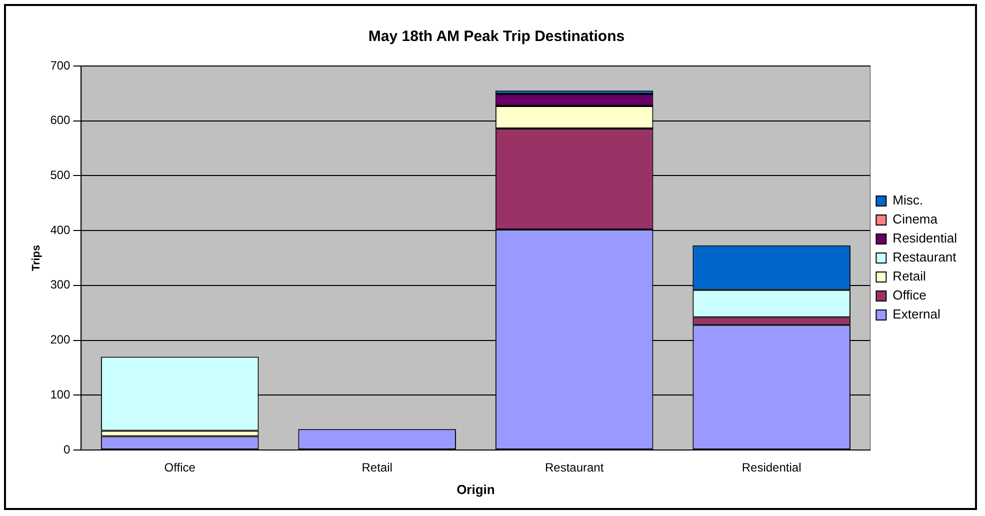  I want to click on legend-label: Misc., so click(908, 200).